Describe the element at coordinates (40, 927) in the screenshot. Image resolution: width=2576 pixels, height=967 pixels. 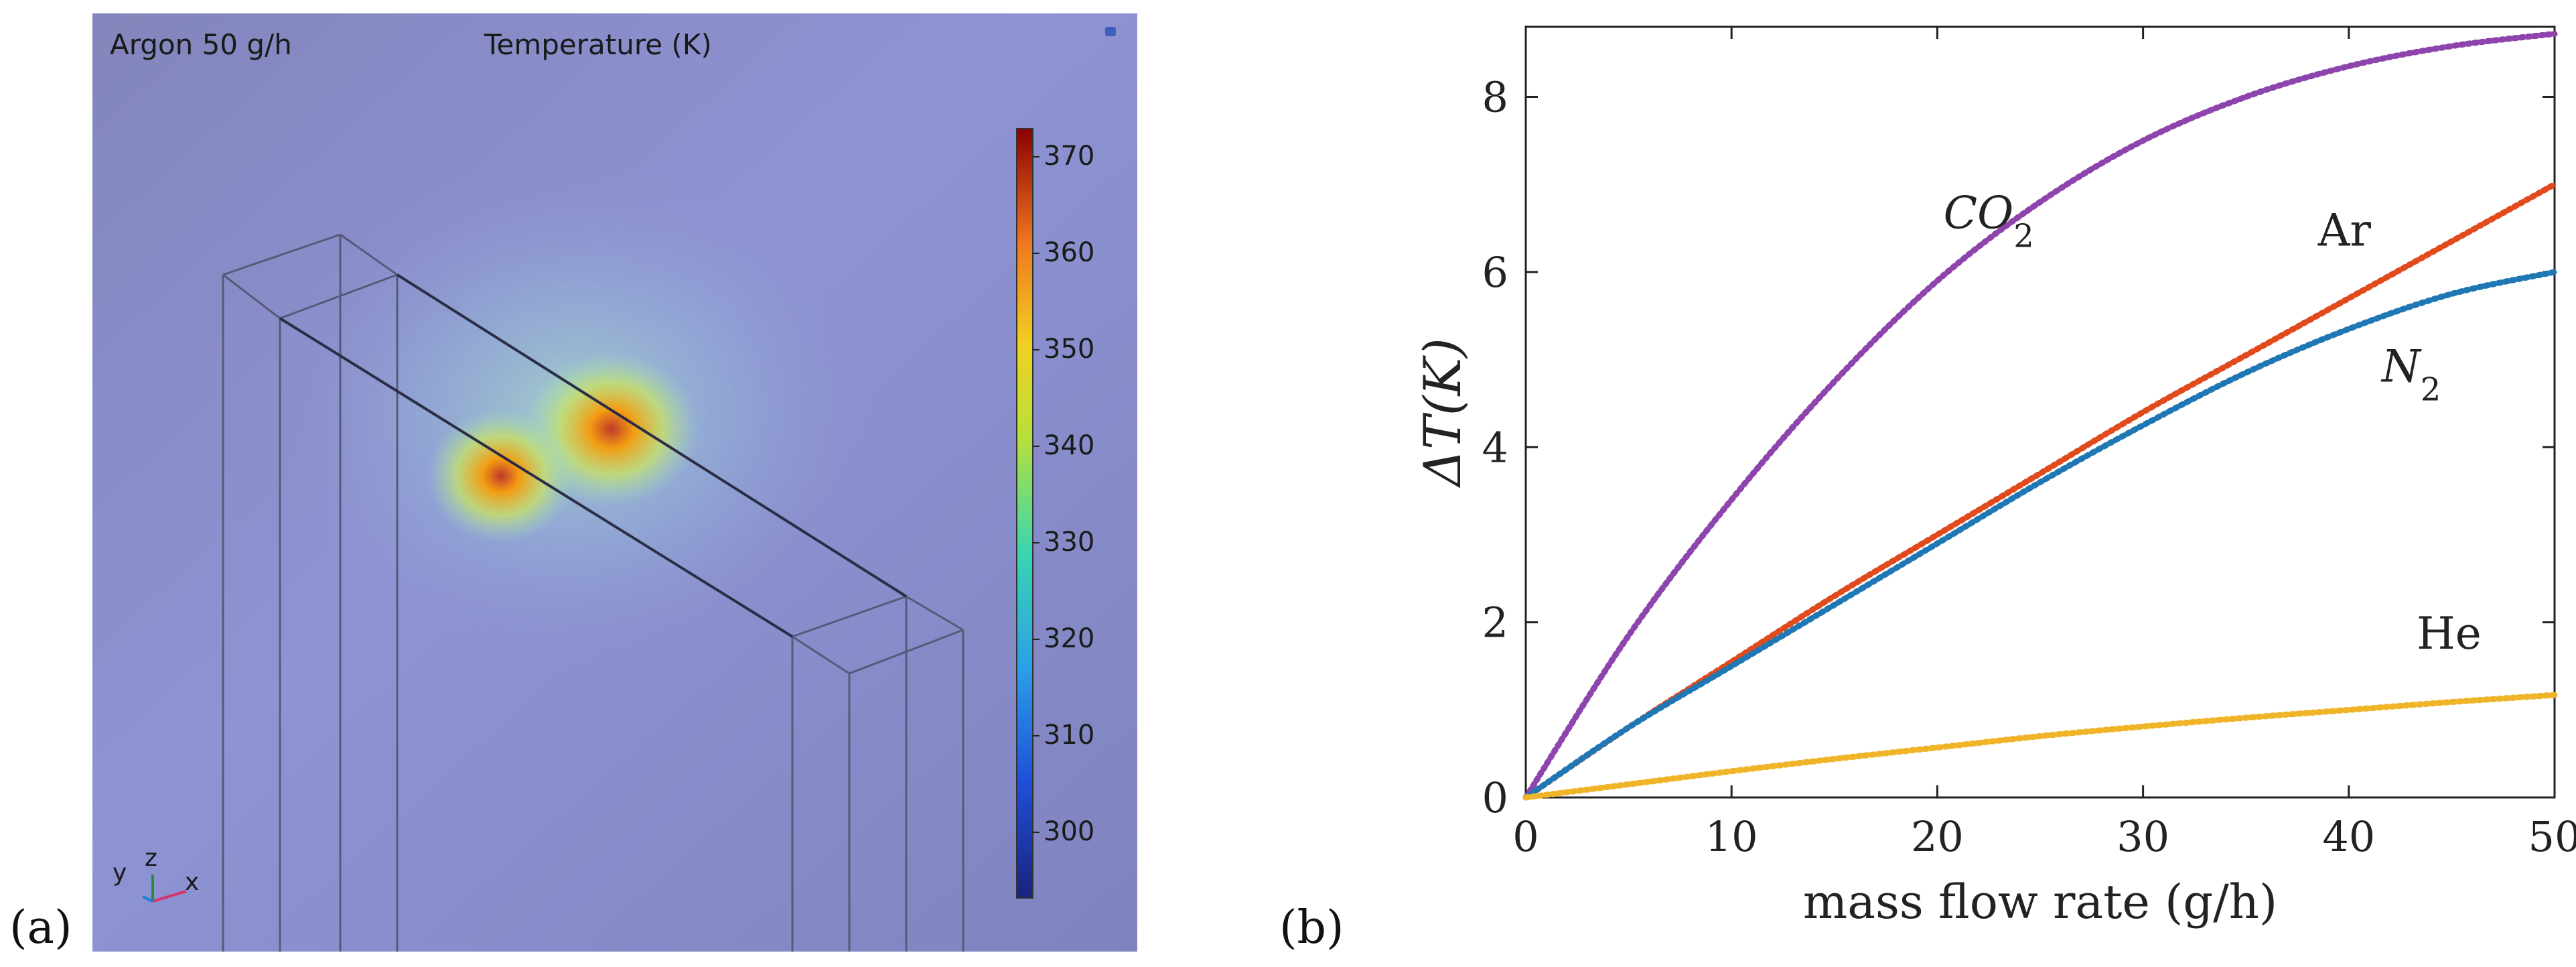
I see `panel-label-a: (a)` at that location.